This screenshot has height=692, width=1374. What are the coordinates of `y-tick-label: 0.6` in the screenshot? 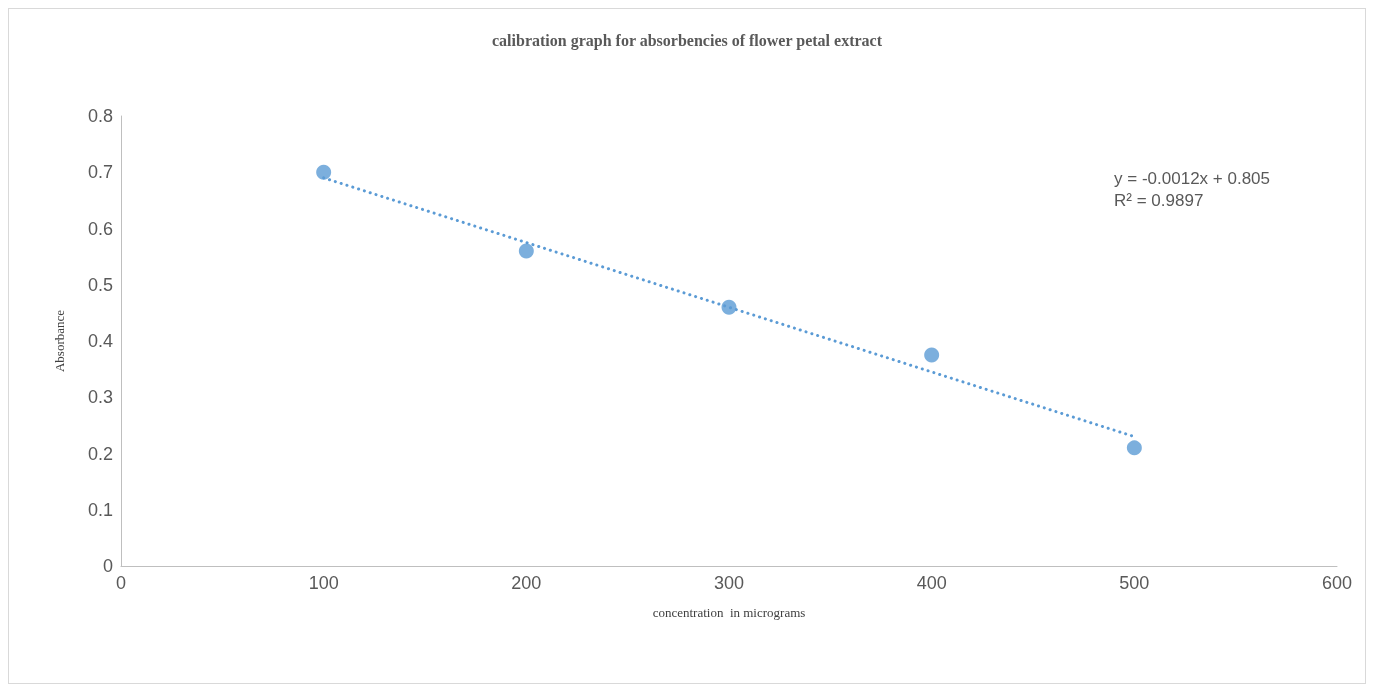 It's located at (100, 228).